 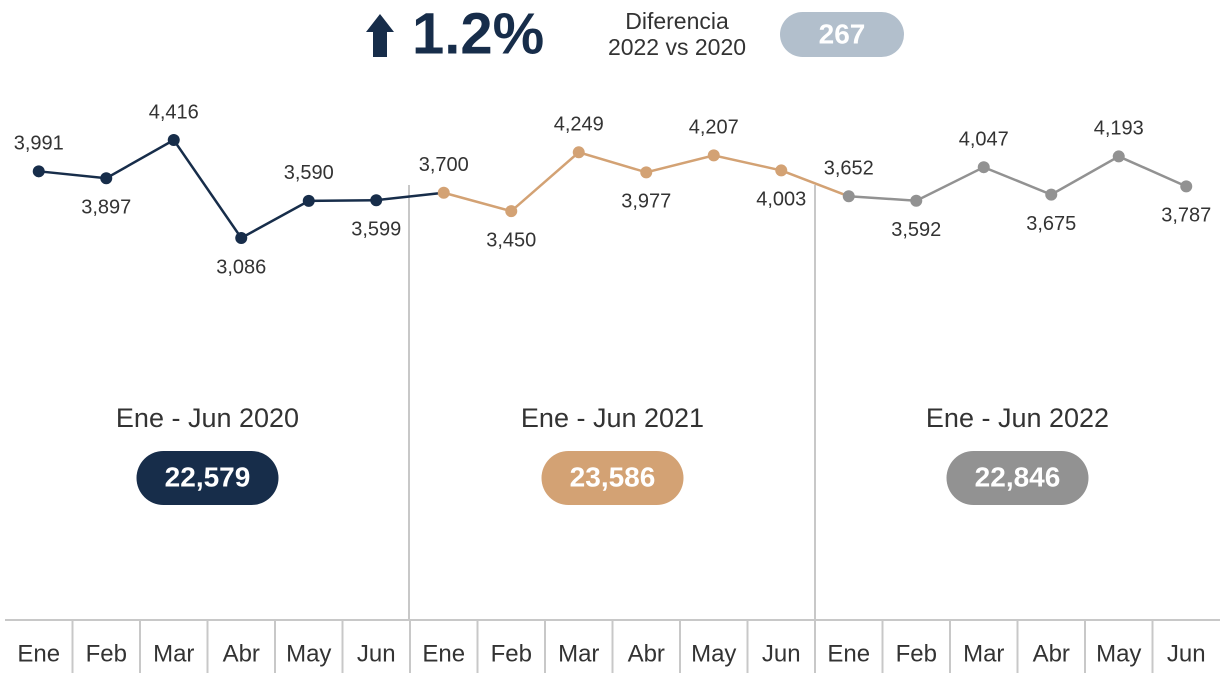 What do you see at coordinates (1017, 418) in the screenshot?
I see `period-label: Ene - Jun 2022` at bounding box center [1017, 418].